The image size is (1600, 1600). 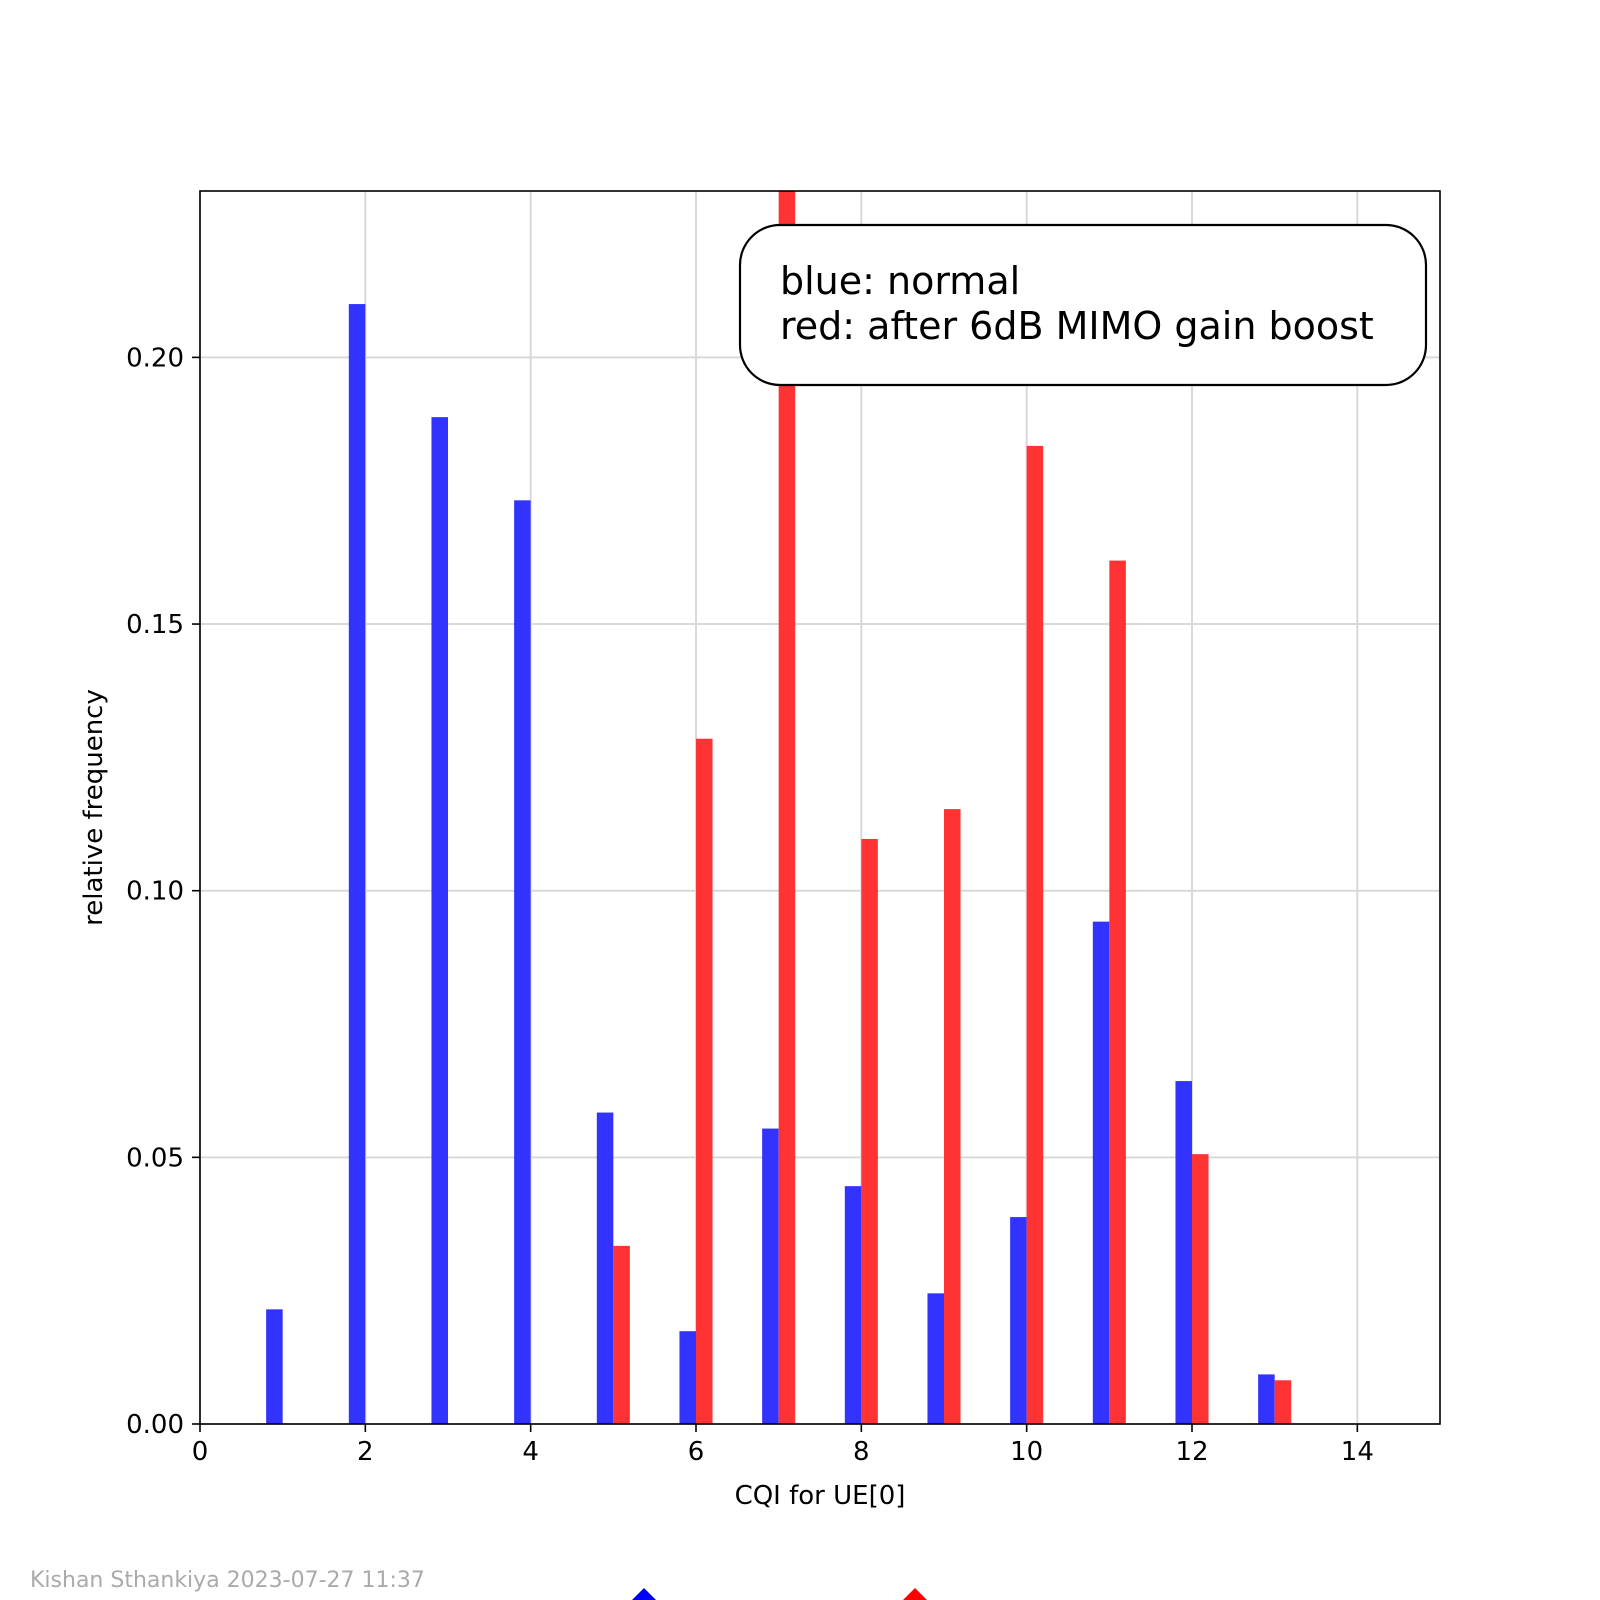 What do you see at coordinates (94, 807) in the screenshot?
I see `y-axis-title: relative frequency` at bounding box center [94, 807].